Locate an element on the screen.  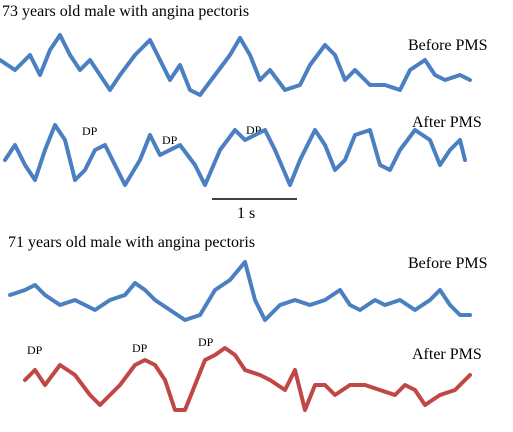
panel-title: 71 years old male with angina pectoris is located at coordinates (131, 242).